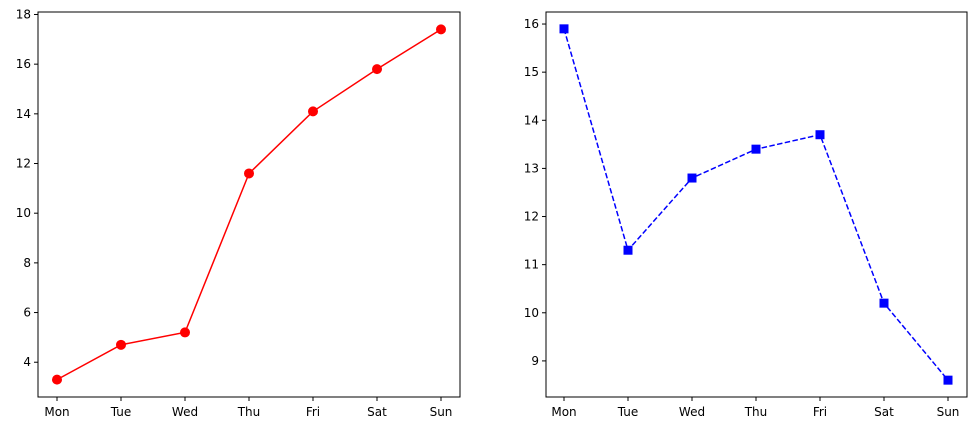 The image size is (977, 431). What do you see at coordinates (27, 313) in the screenshot?
I see `y-tick-label: 6` at bounding box center [27, 313].